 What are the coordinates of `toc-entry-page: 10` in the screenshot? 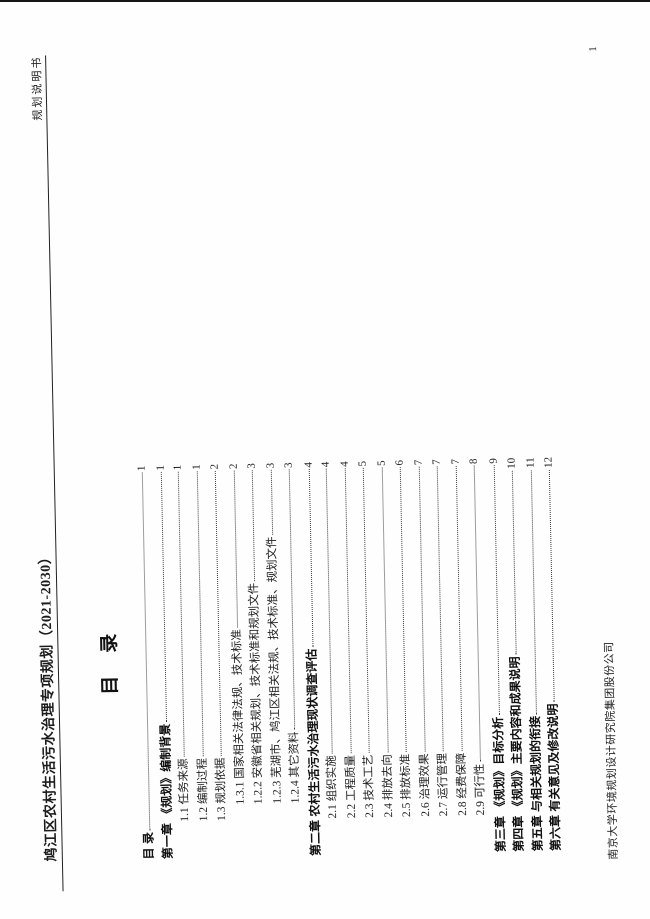 It's located at (511, 463).